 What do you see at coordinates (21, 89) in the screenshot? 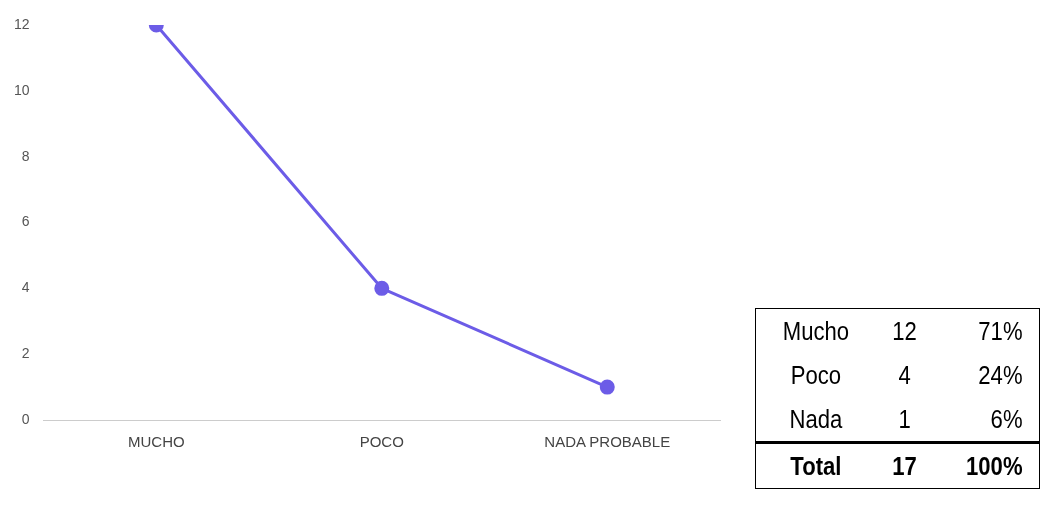
I see `y-tick-label: 10` at bounding box center [21, 89].